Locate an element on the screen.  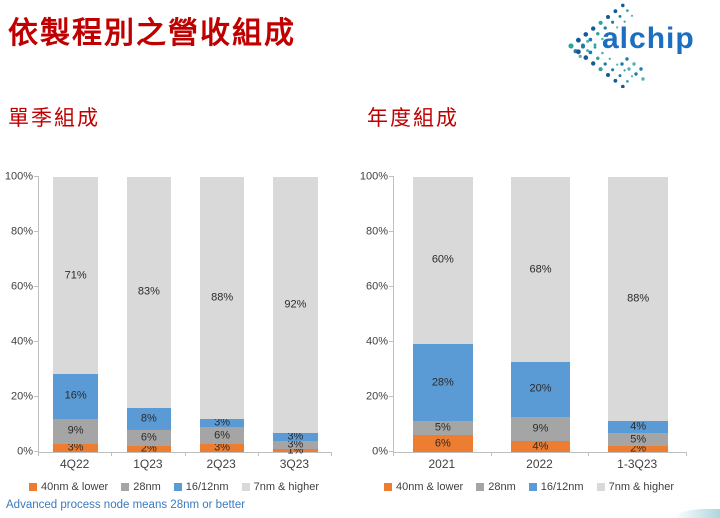
stacked-bar: 4% 9% 20% 68% is located at coordinates (540, 314).